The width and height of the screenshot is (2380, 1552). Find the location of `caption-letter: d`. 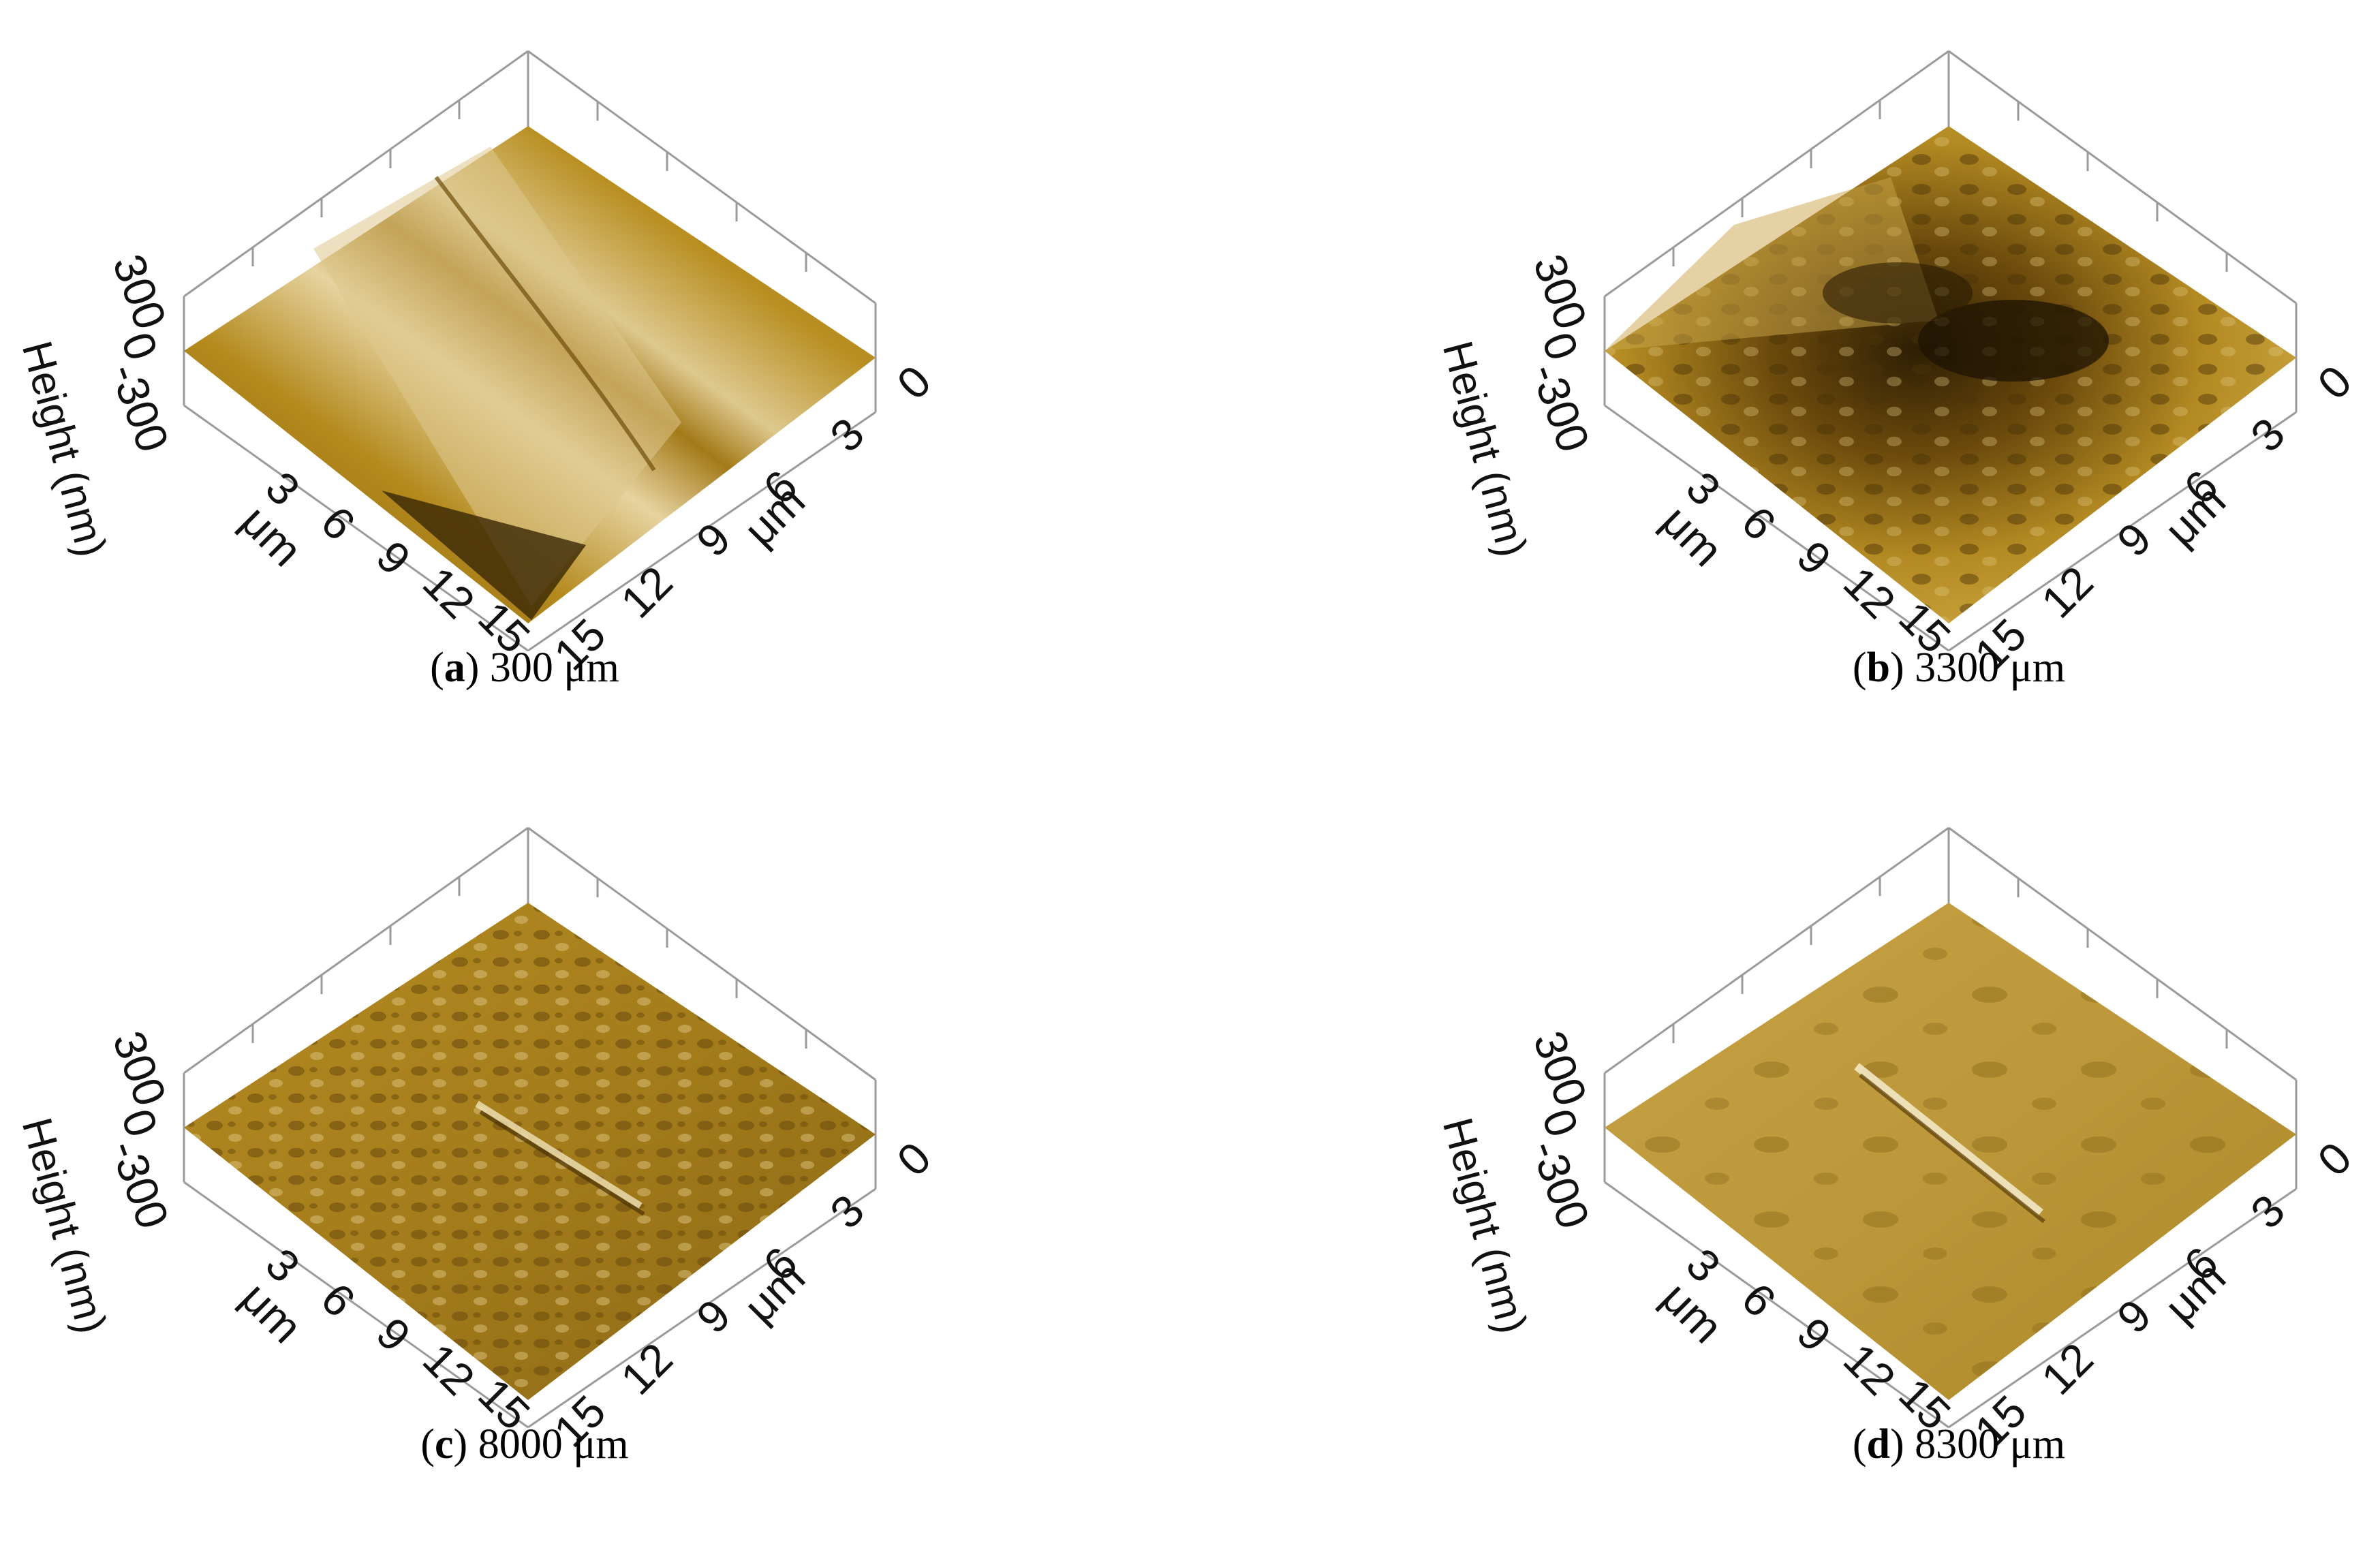

caption-letter: d is located at coordinates (1878, 1444).